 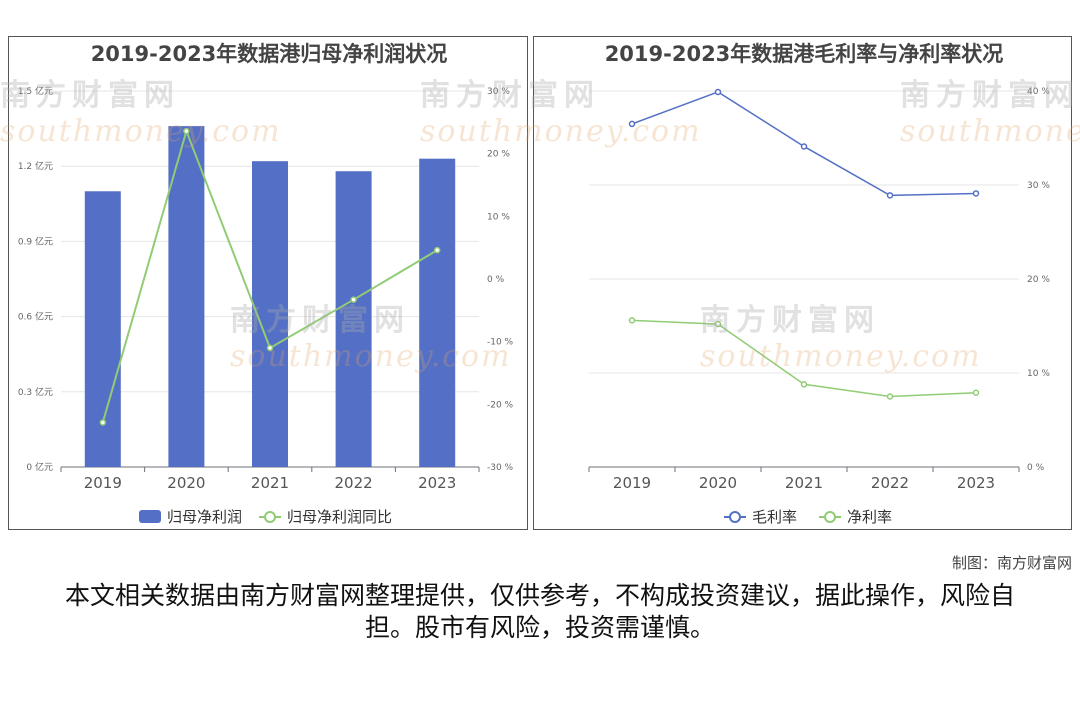 What do you see at coordinates (353, 319) in the screenshot?
I see `bar-2022` at bounding box center [353, 319].